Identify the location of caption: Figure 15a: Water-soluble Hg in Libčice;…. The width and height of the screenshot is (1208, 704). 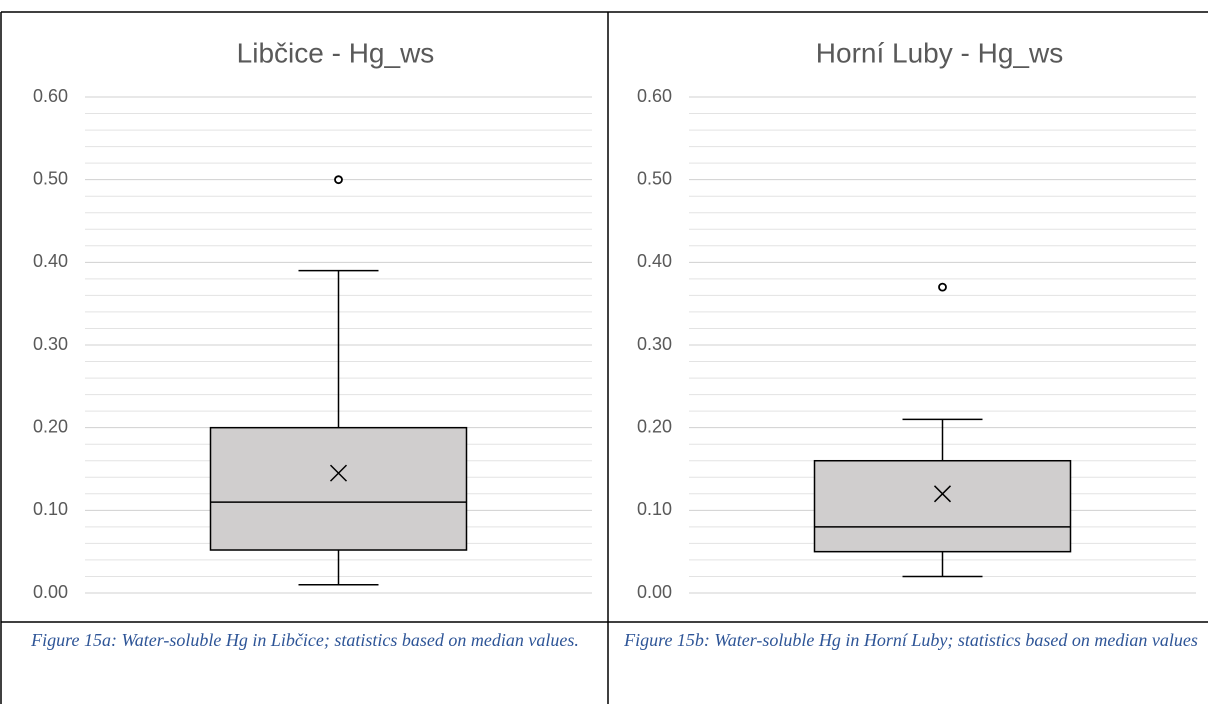
(305, 640).